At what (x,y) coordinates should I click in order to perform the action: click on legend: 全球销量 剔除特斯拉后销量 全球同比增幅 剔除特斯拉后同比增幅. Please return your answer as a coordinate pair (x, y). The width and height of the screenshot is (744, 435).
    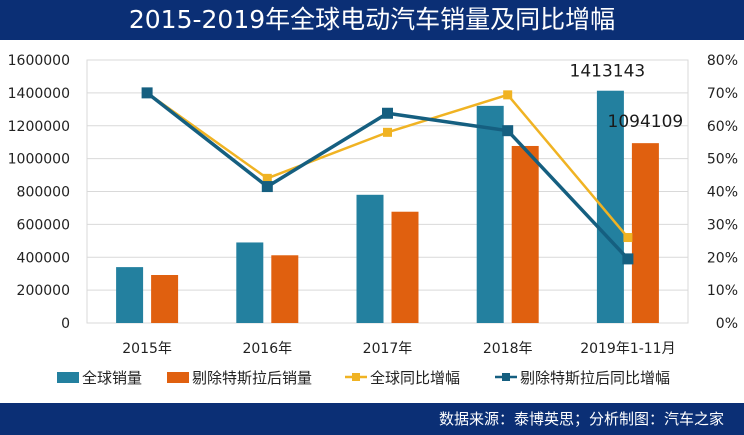
    Looking at the image, I should click on (363, 378).